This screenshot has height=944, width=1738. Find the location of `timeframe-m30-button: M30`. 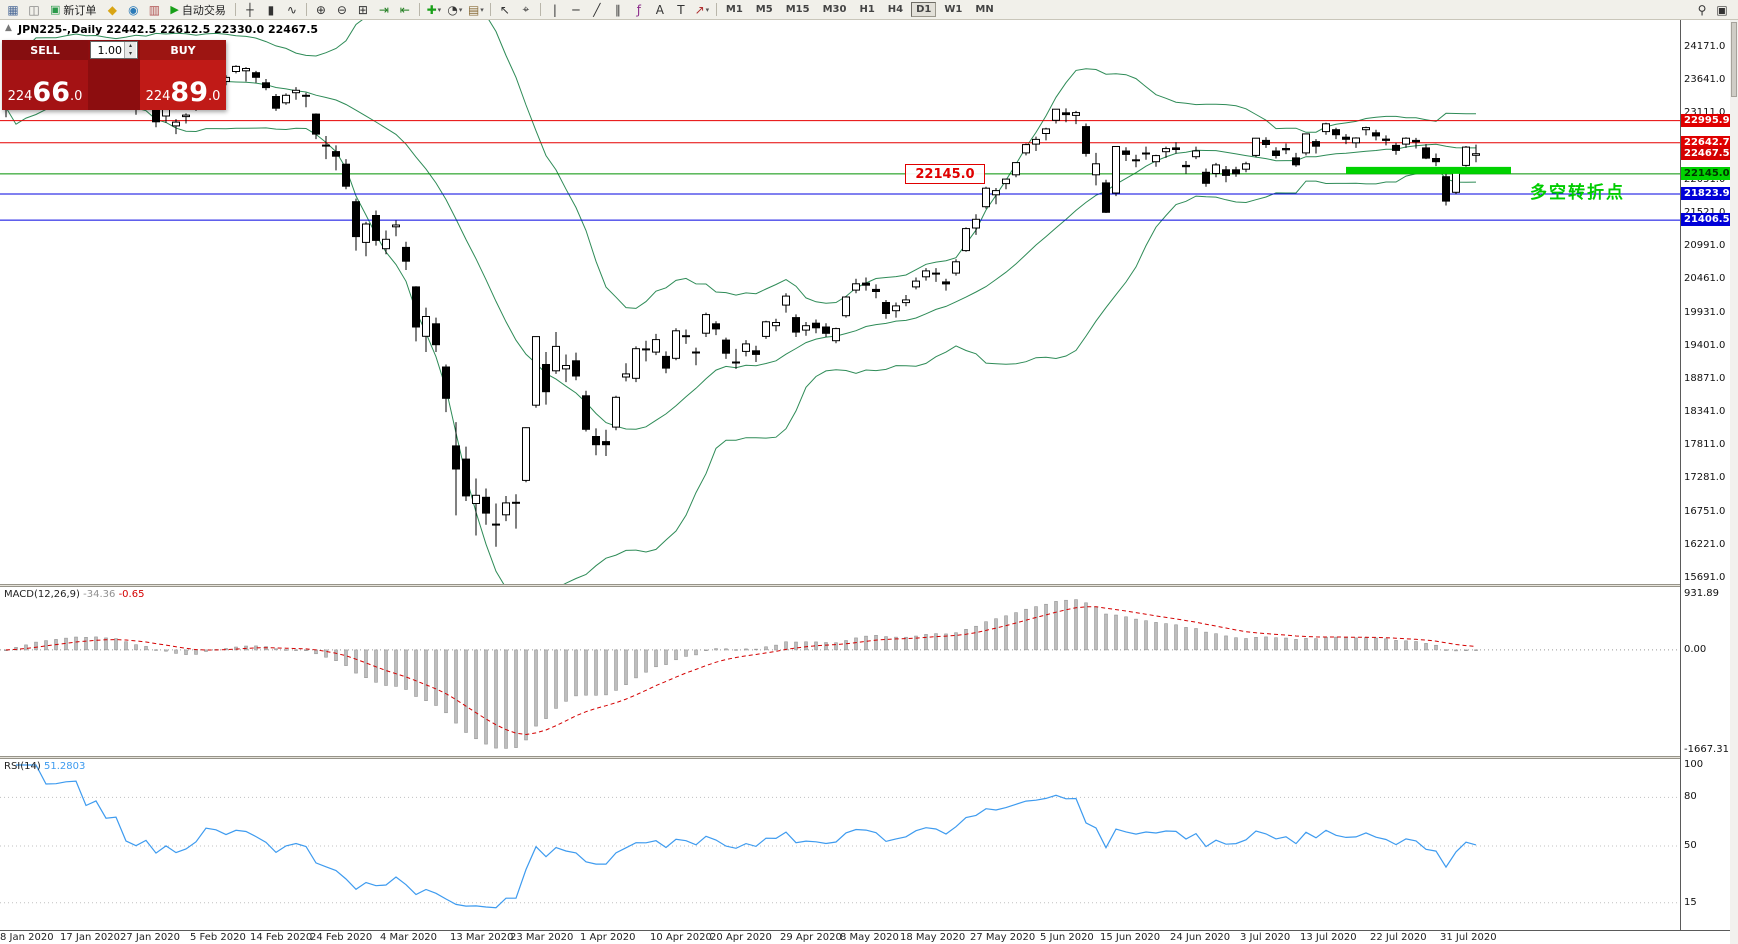

timeframe-m30-button: M30 is located at coordinates (834, 9).